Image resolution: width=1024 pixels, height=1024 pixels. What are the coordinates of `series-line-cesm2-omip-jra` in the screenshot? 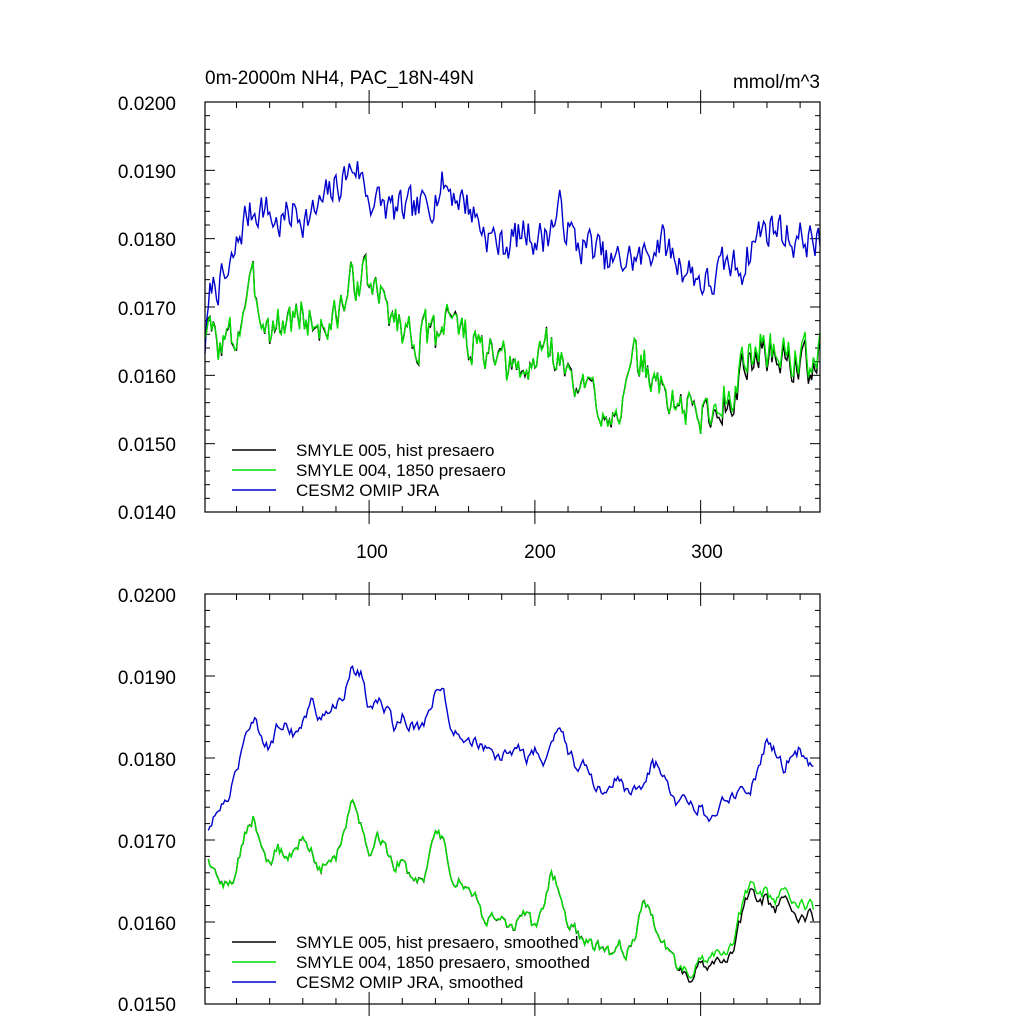 It's located at (512, 257).